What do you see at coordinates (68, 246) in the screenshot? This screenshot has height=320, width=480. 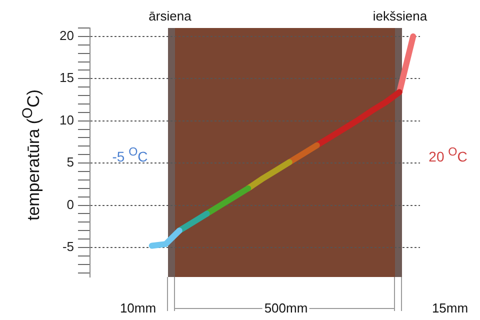 I see `y-tick-label: -5` at bounding box center [68, 246].